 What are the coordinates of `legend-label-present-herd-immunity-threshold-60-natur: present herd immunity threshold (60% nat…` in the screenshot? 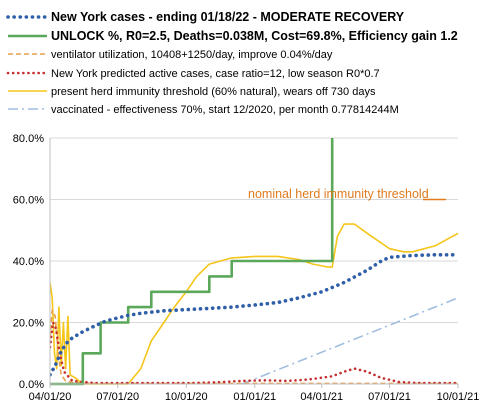 It's located at (213, 92).